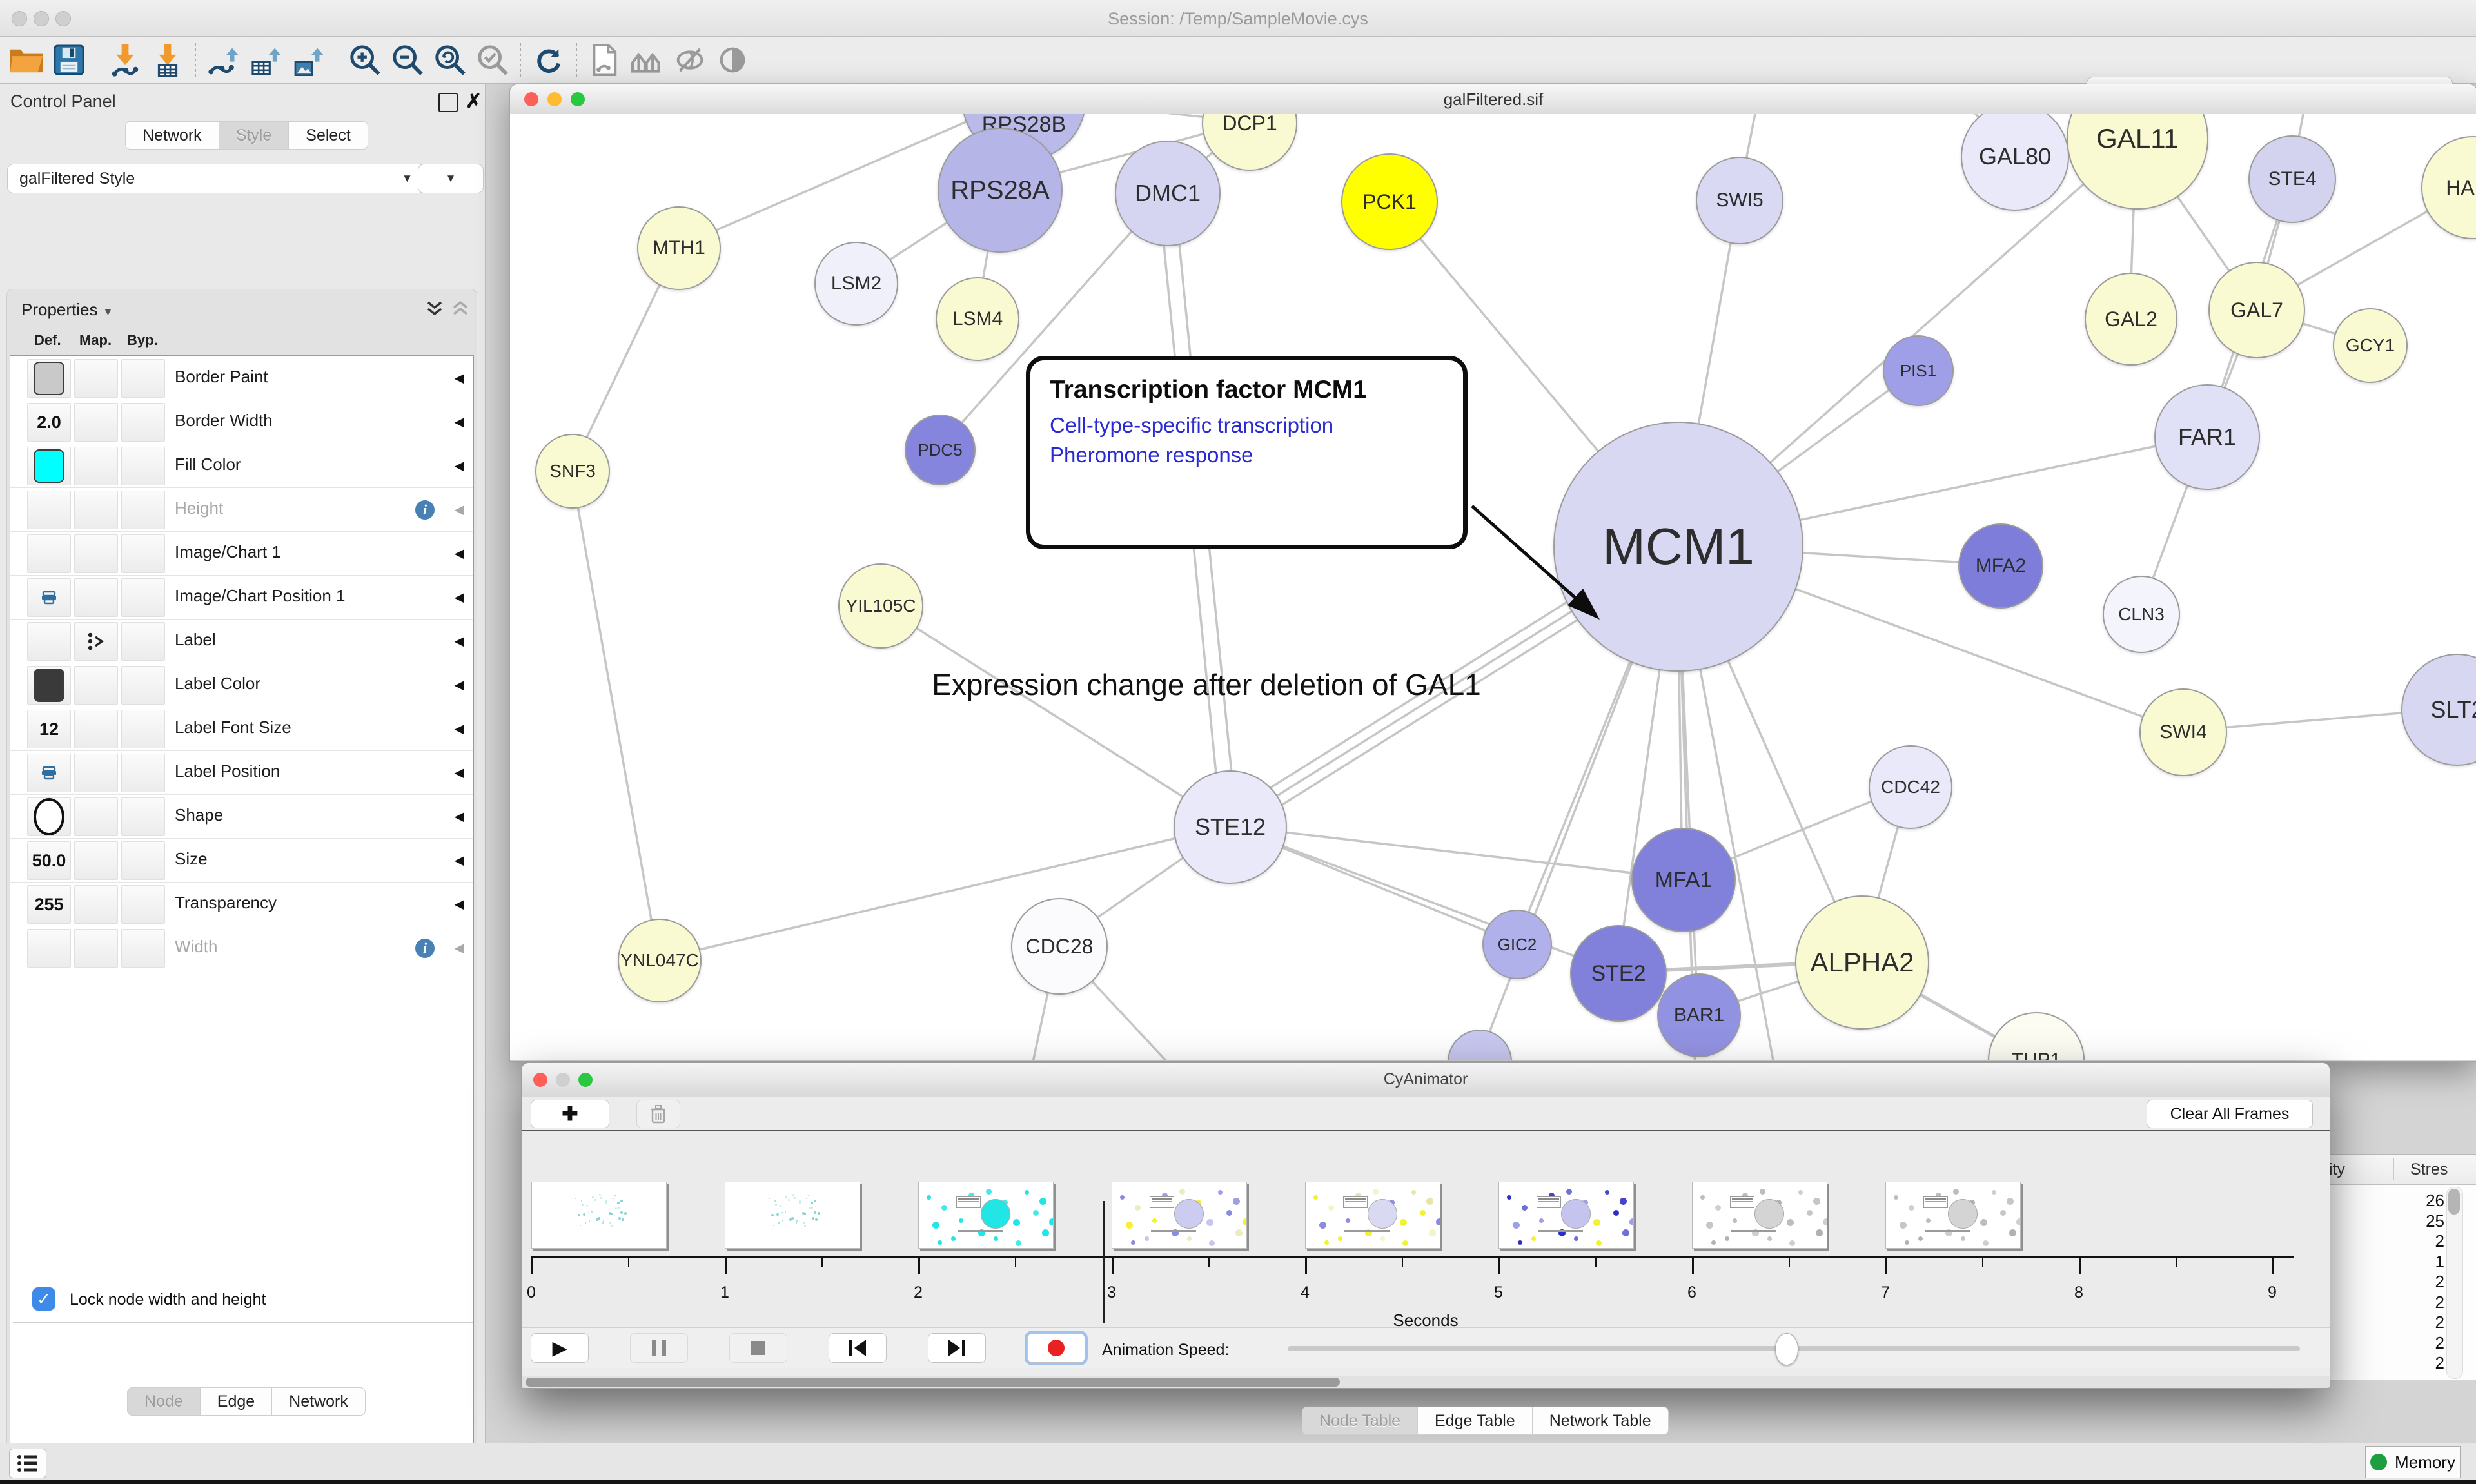 This screenshot has height=1484, width=2476. I want to click on table-scrollbar, so click(2454, 1283).